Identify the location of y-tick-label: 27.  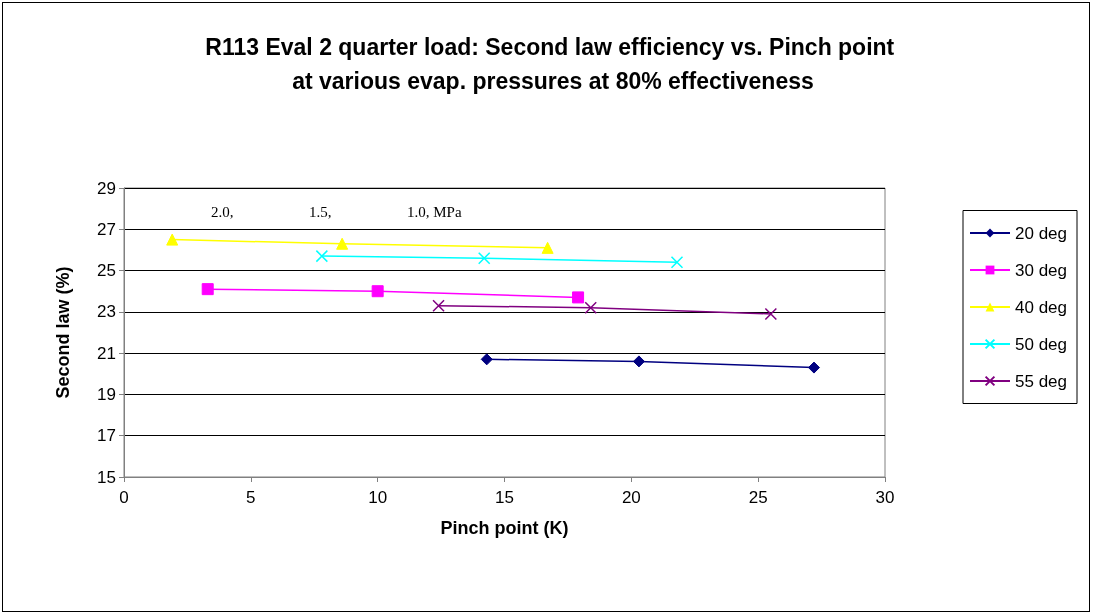
(106, 229).